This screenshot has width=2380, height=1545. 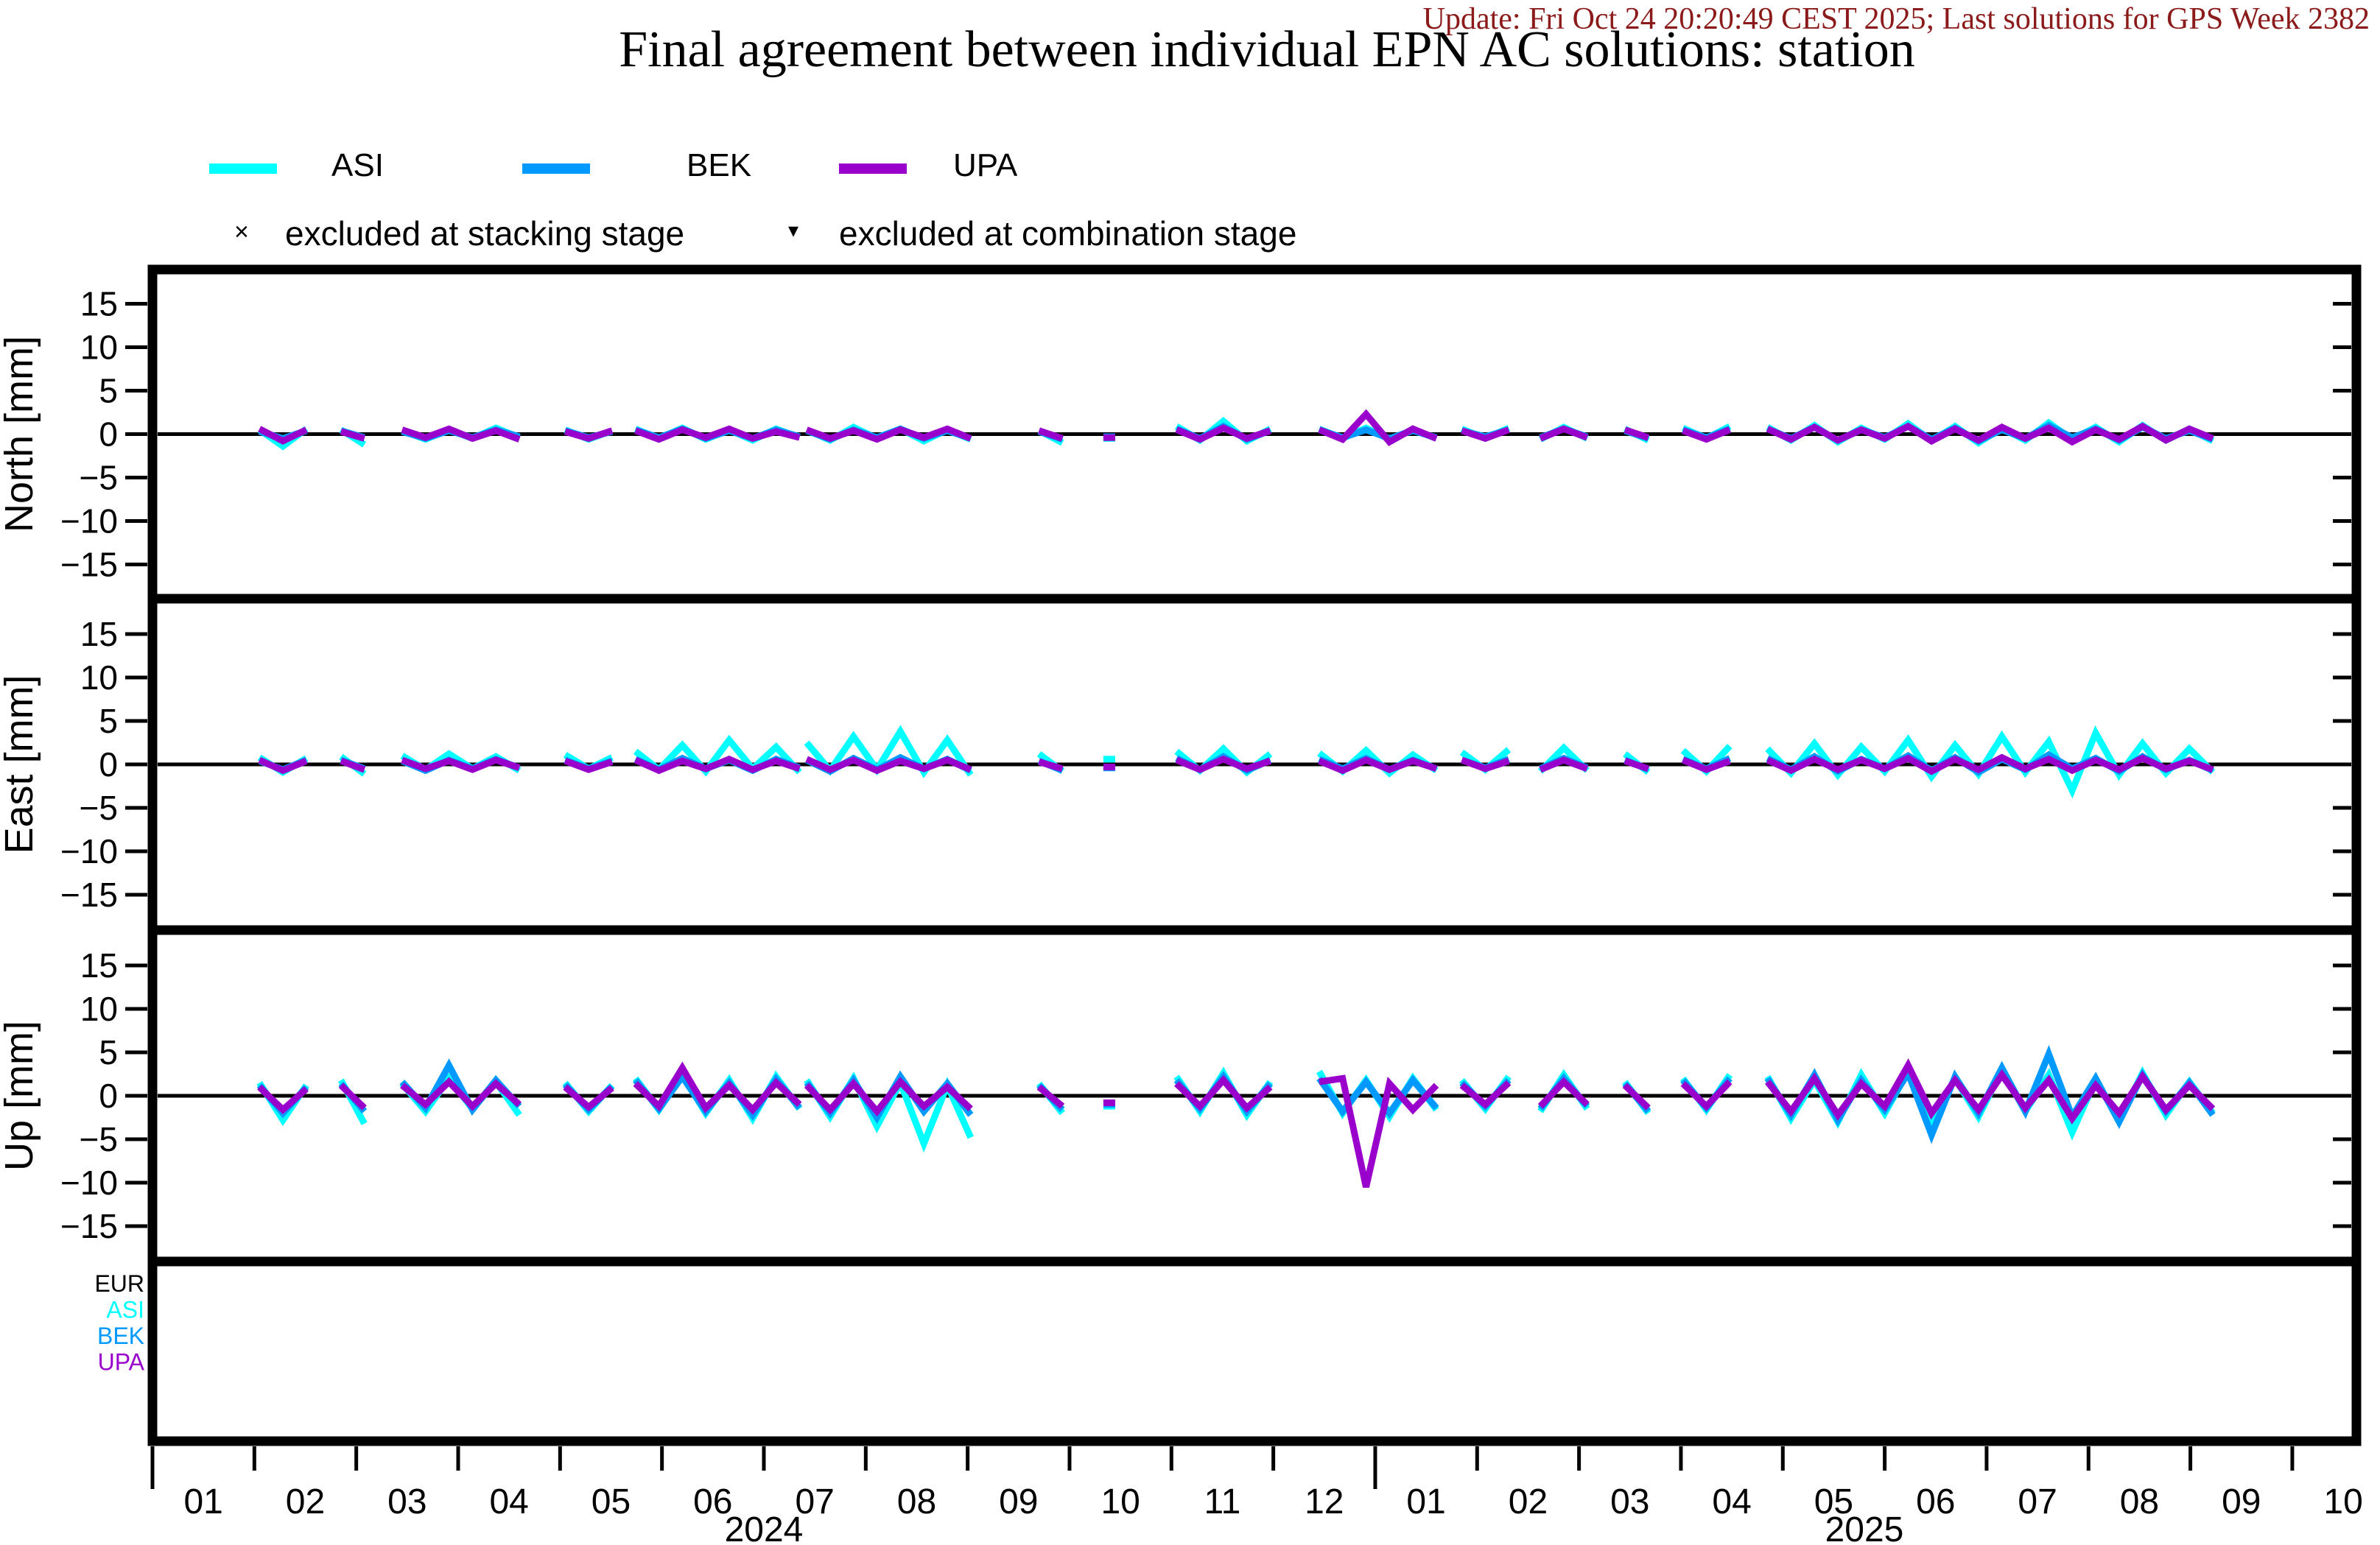 What do you see at coordinates (1377, 1096) in the screenshot?
I see `series-line-bek` at bounding box center [1377, 1096].